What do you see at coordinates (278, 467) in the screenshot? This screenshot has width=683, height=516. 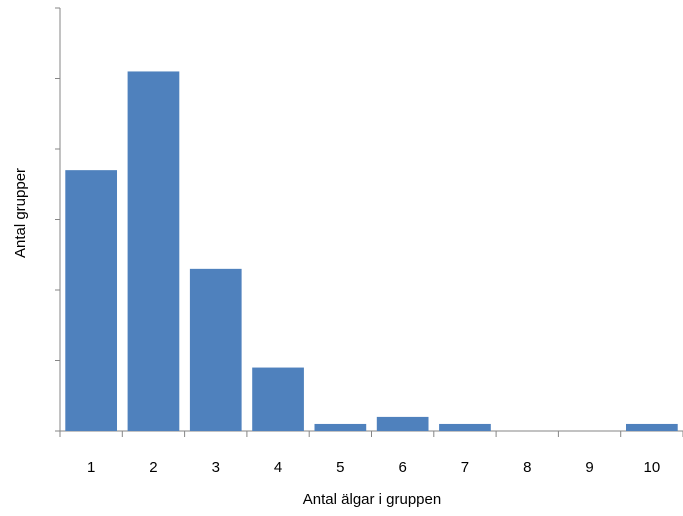 I see `x-tick-label-4: 4` at bounding box center [278, 467].